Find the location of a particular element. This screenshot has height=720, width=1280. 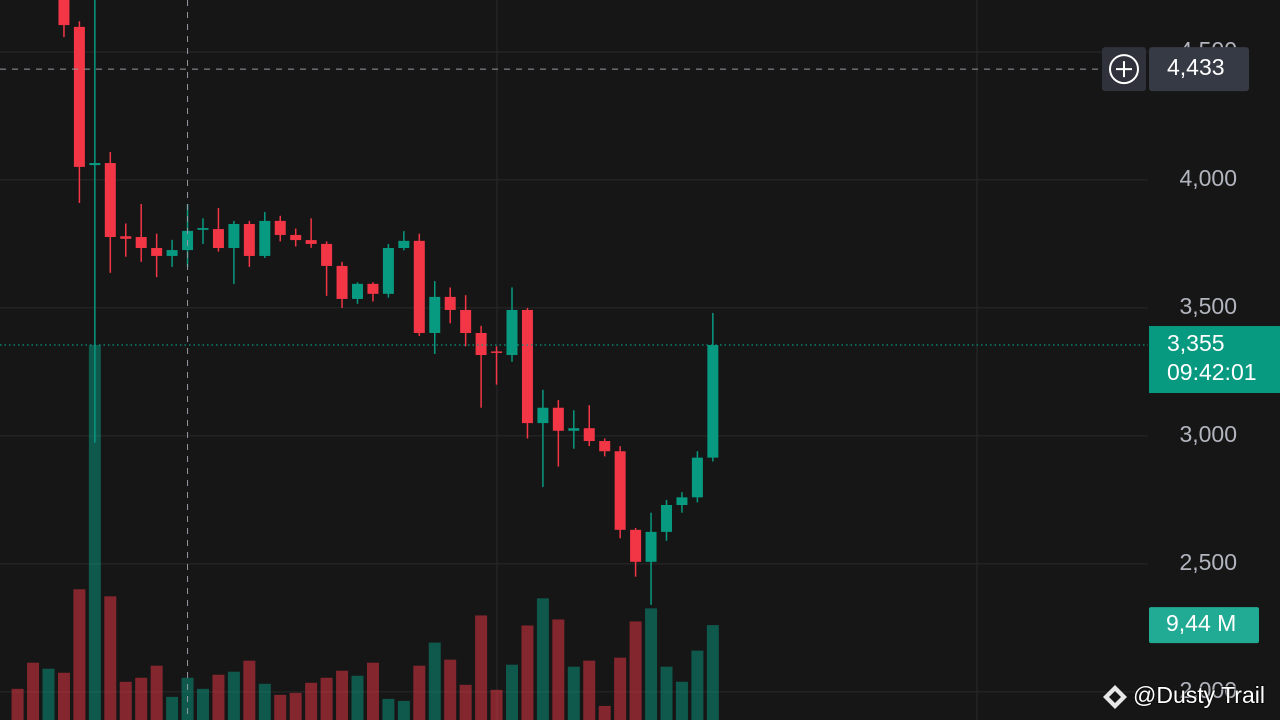

countdown: 09:42:01 is located at coordinates (1212, 372).